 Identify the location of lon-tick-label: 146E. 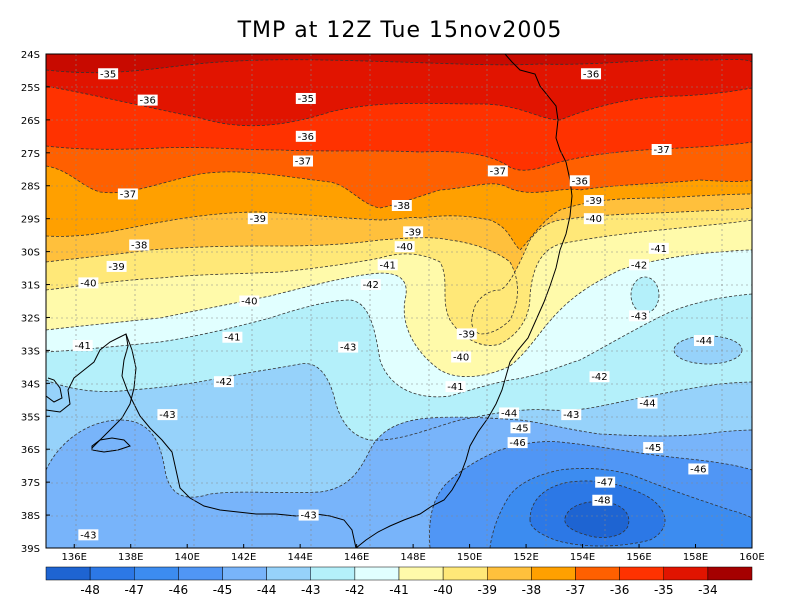
(356, 557).